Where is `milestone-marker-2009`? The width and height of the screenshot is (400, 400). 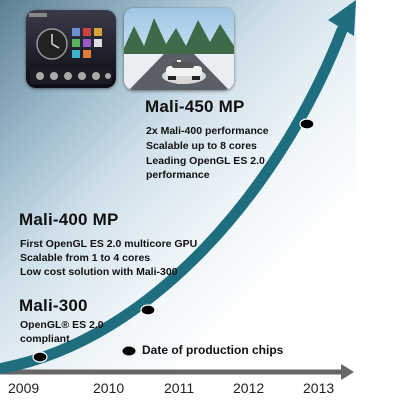 milestone-marker-2009 is located at coordinates (40, 357).